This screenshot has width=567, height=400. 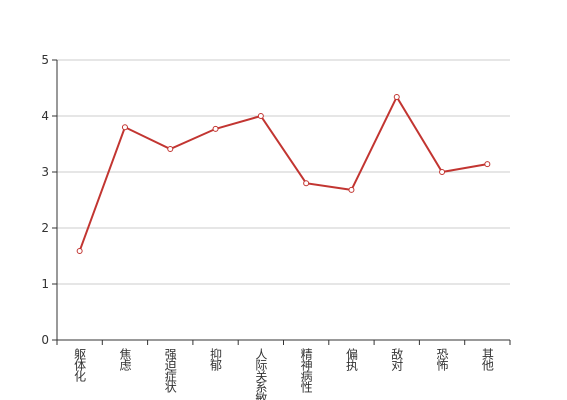 What do you see at coordinates (45, 228) in the screenshot?
I see `y-tick-label: 2` at bounding box center [45, 228].